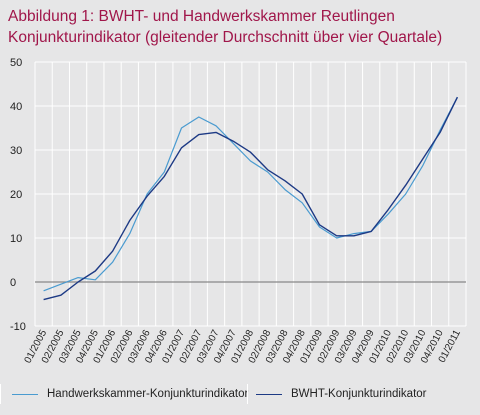  What do you see at coordinates (18, 327) in the screenshot?
I see `y-tick-label: -10` at bounding box center [18, 327].